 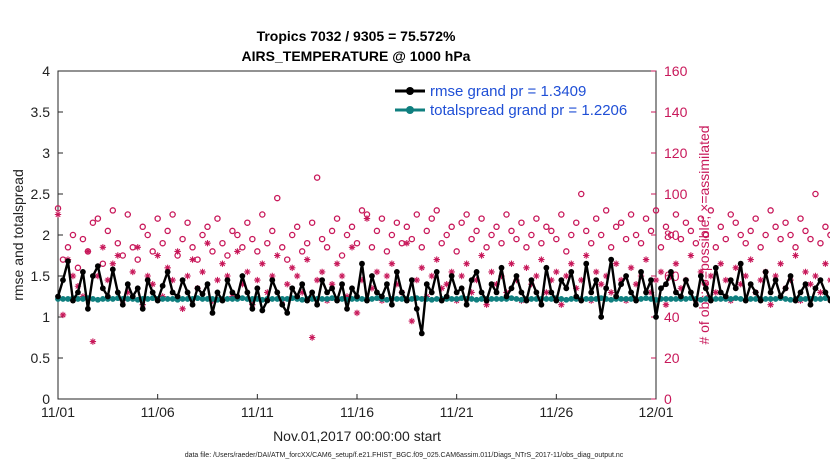 What do you see at coordinates (18, 235) in the screenshot?
I see `y-axis-label: rmse and totalspread` at bounding box center [18, 235].